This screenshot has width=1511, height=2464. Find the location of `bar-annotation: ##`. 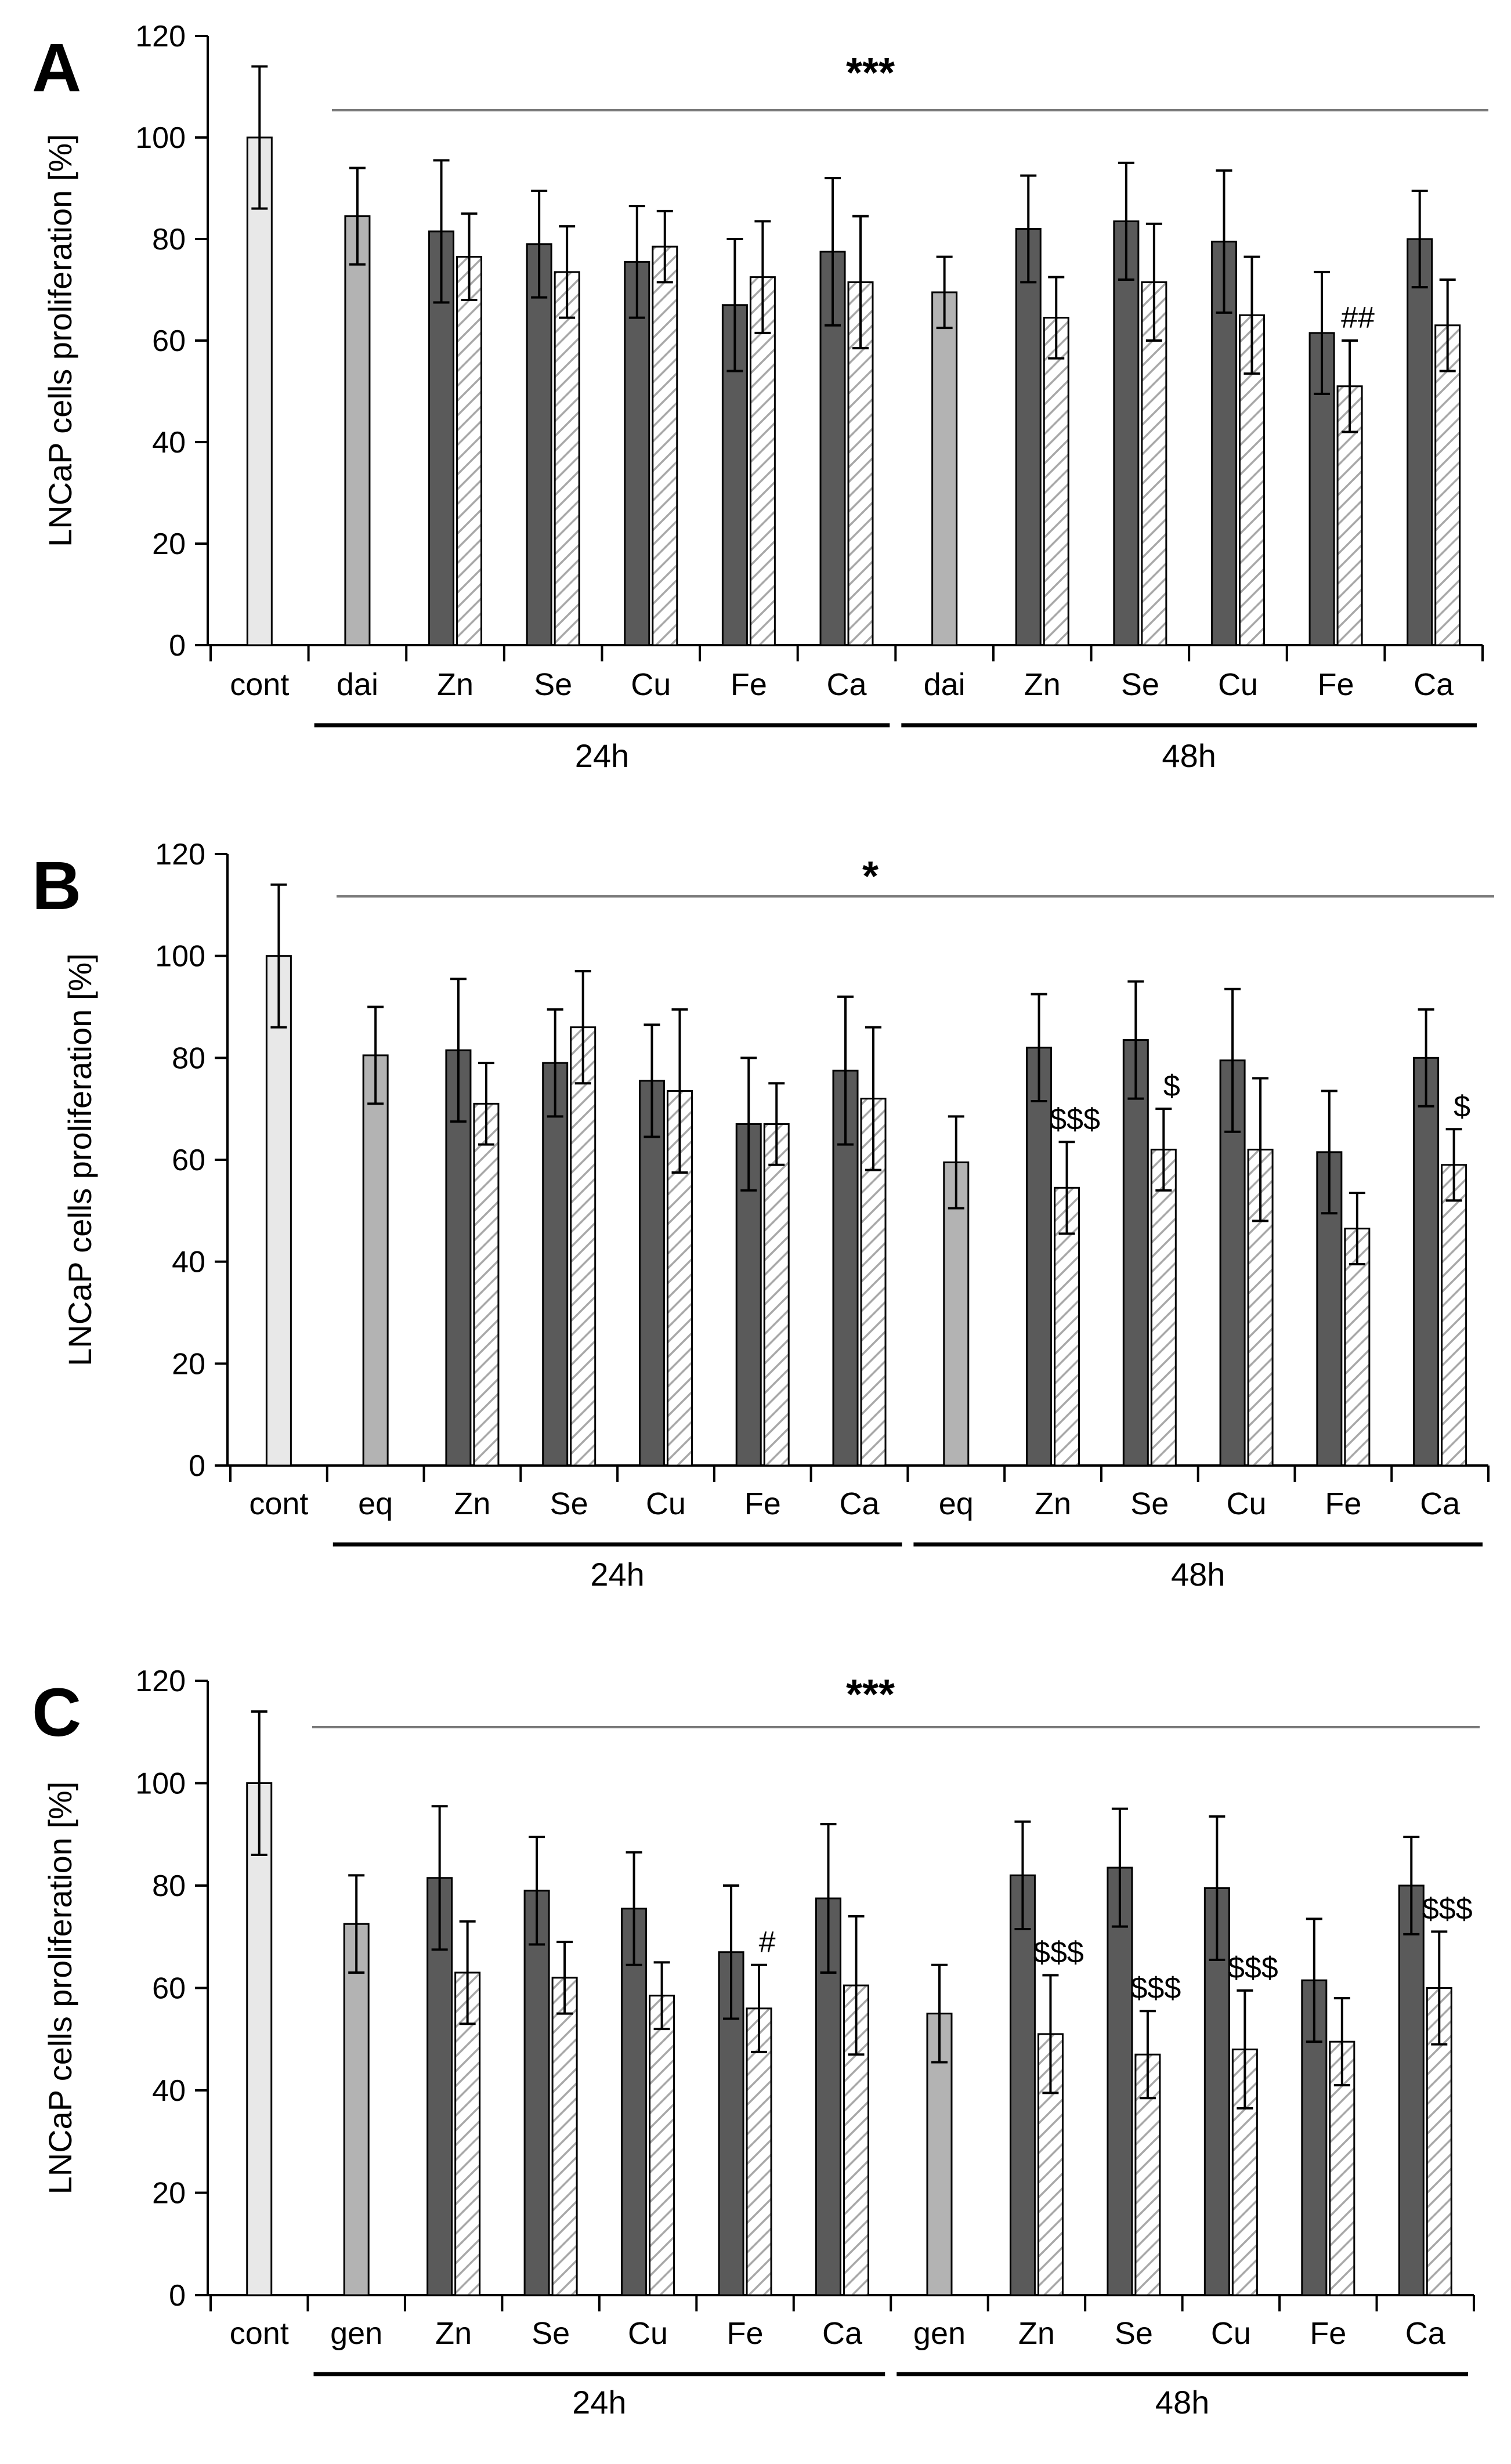

bar-annotation: ## is located at coordinates (1358, 318).